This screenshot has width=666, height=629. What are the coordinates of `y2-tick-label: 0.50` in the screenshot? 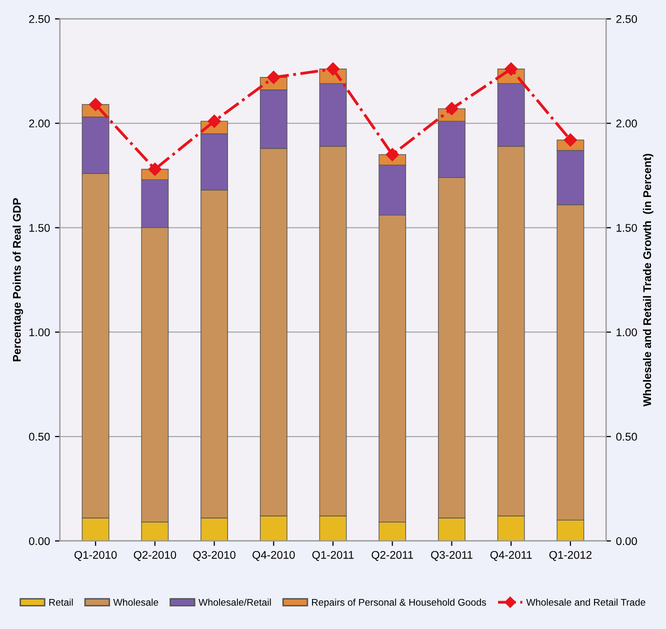 It's located at (626, 436).